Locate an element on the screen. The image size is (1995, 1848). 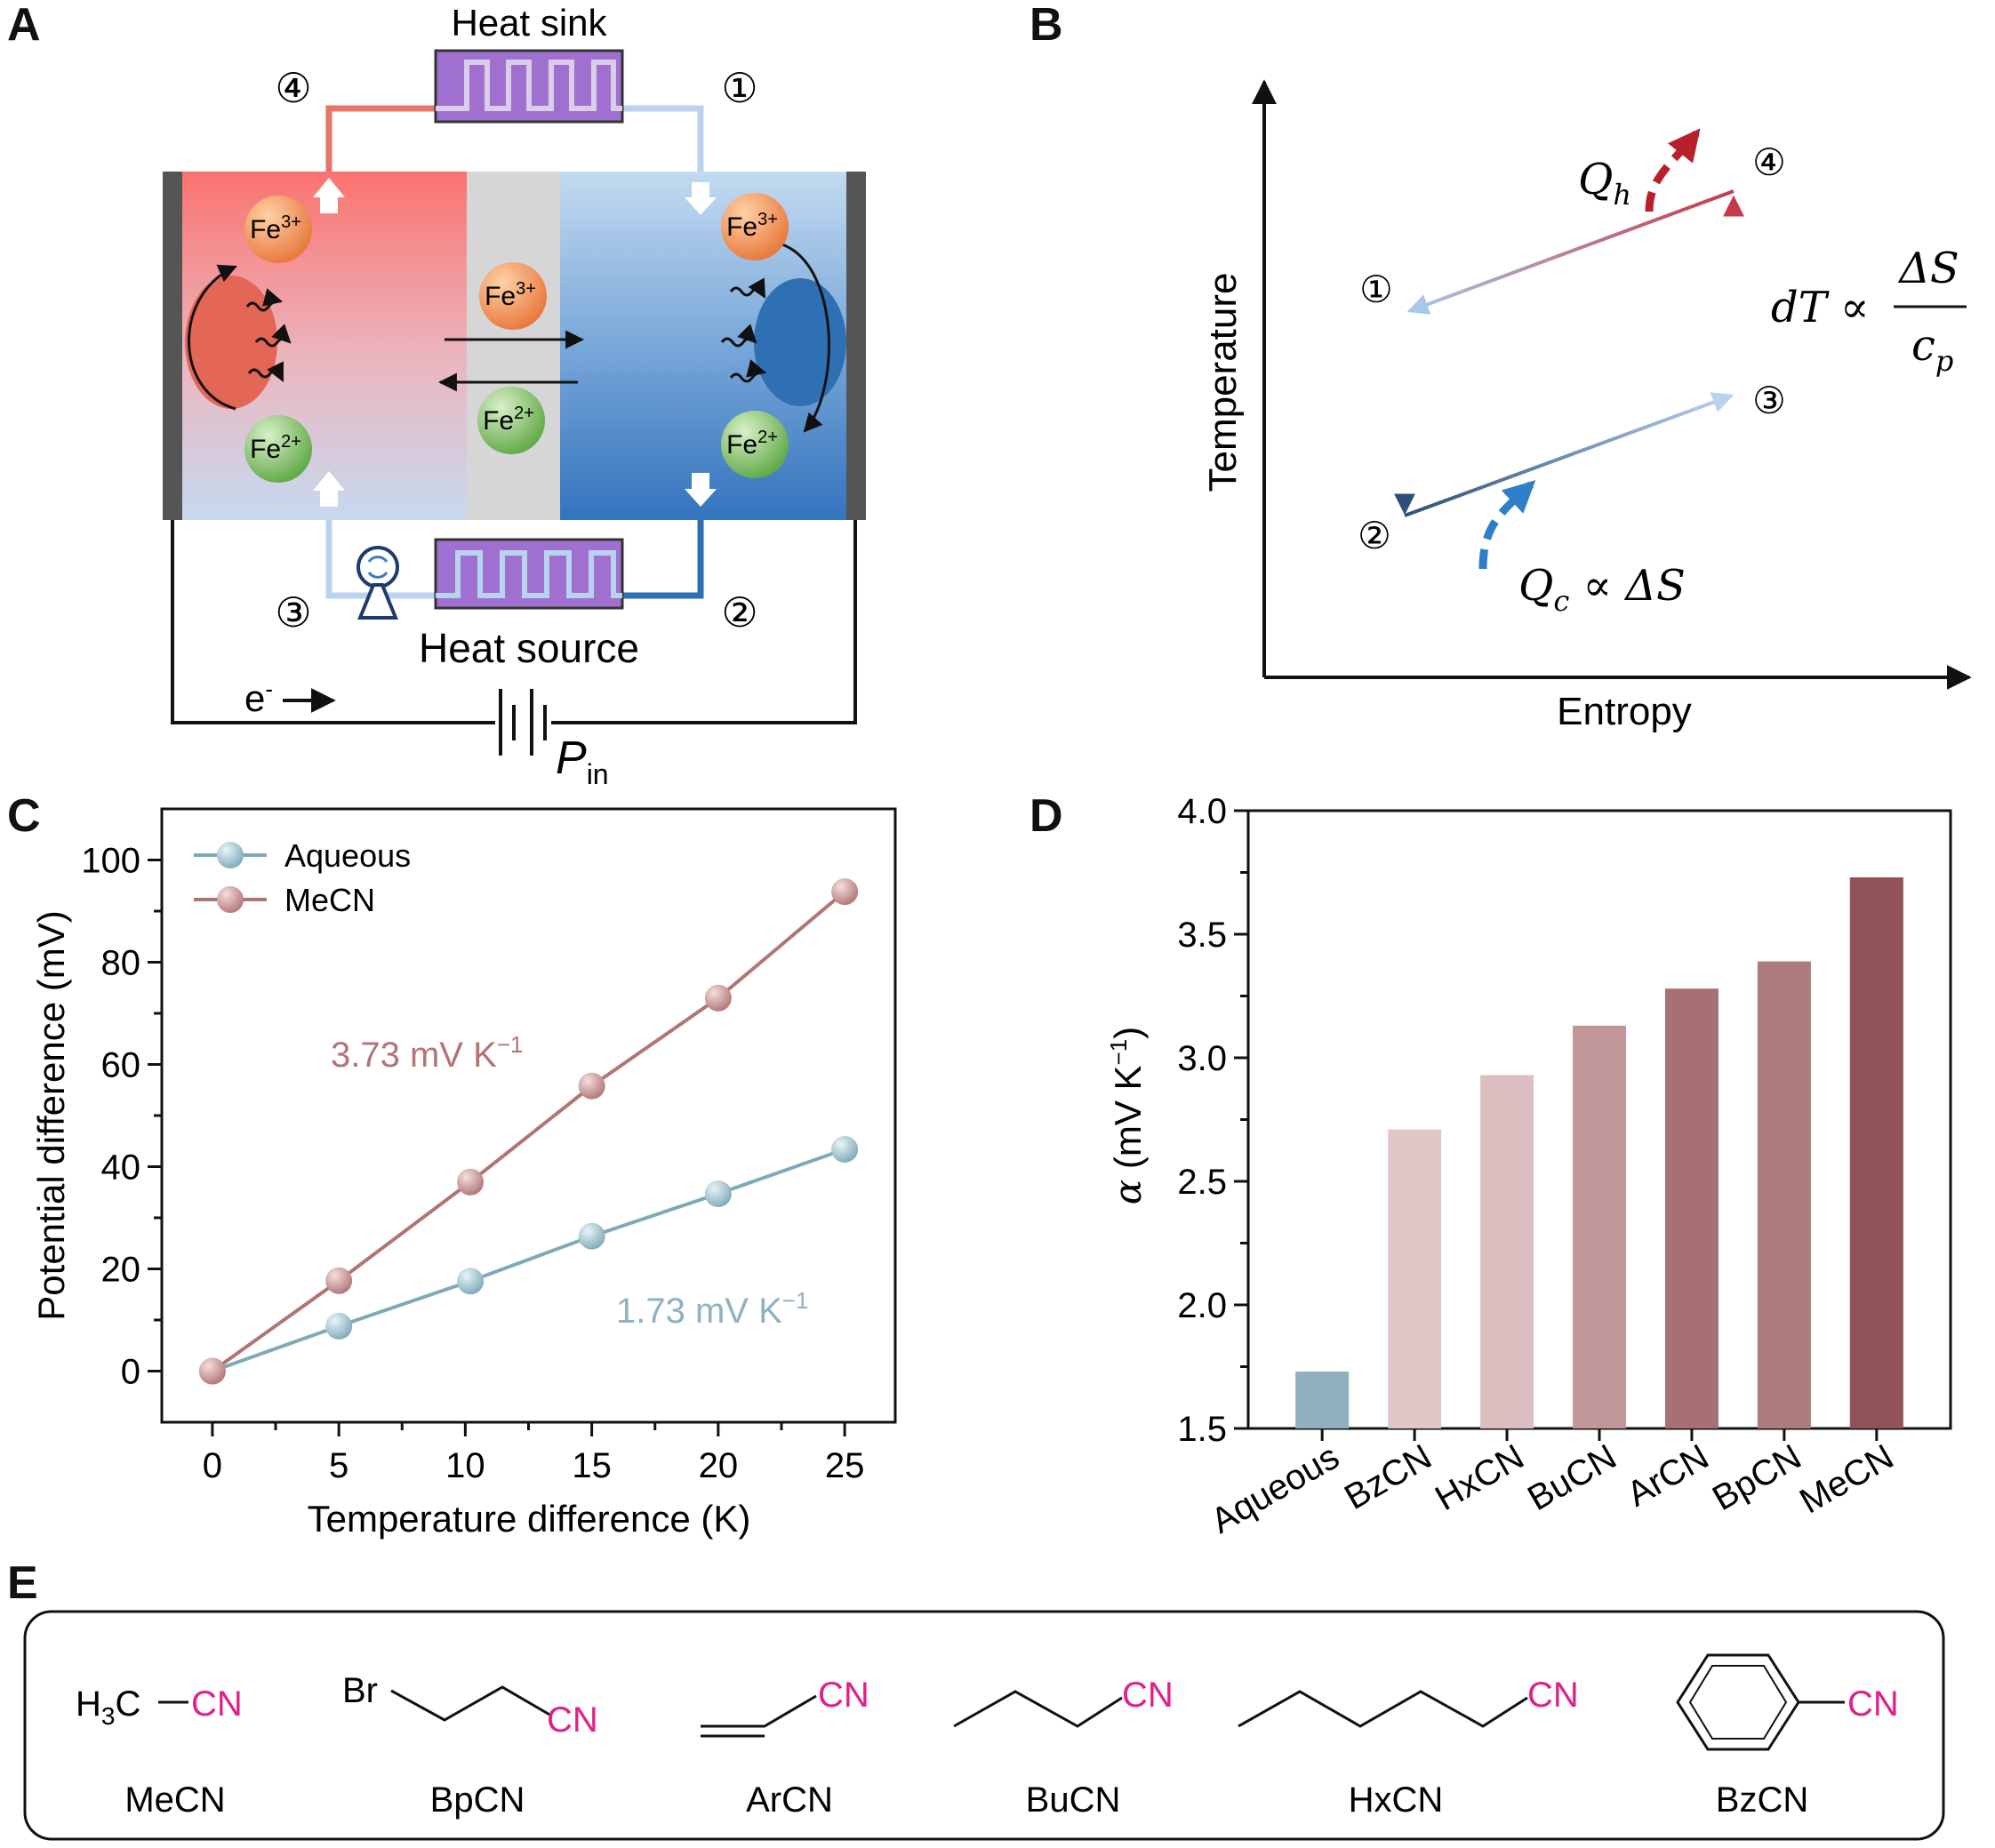
cold-electrode-reaction is located at coordinates (800, 342).